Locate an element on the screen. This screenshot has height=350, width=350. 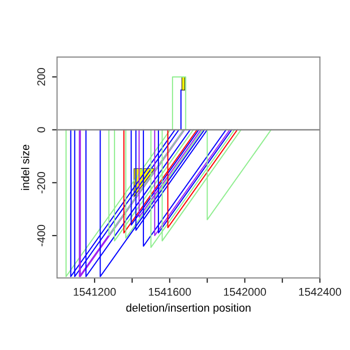
y-tick-label: 200 is located at coordinates (41, 77).